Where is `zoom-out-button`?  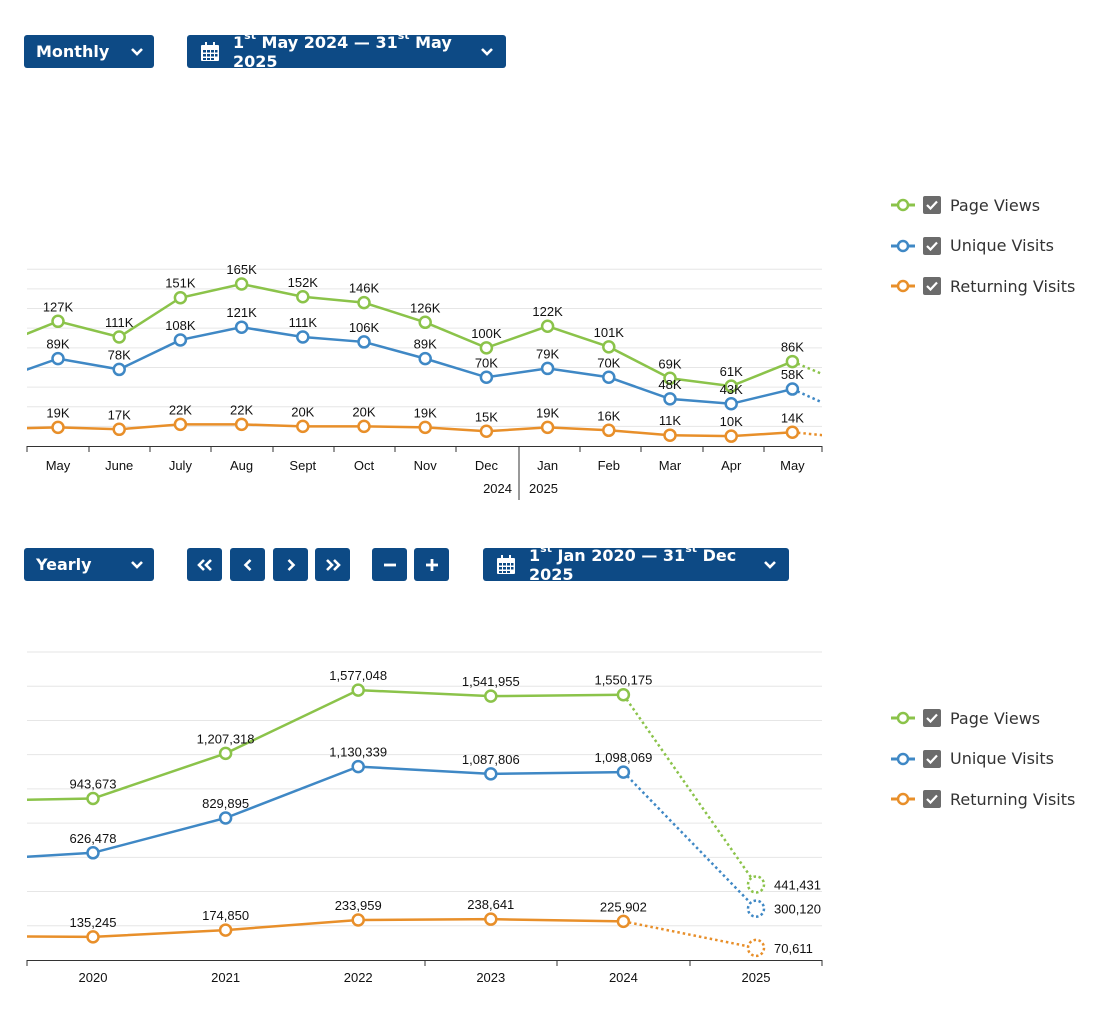
zoom-out-button is located at coordinates (389, 564).